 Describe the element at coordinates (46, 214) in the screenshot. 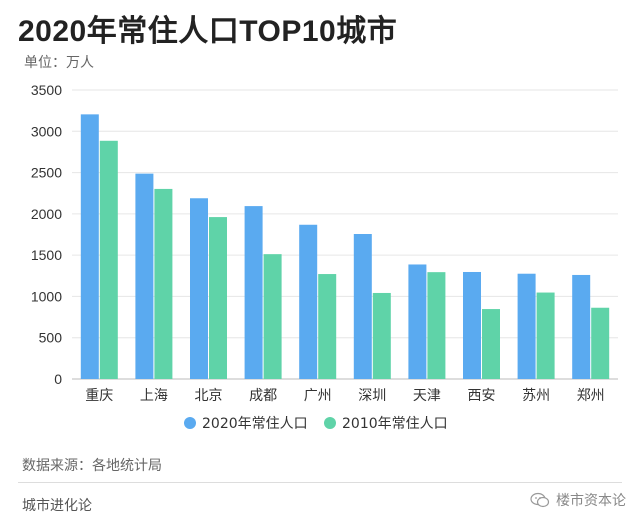

I see `y-tick-label: 2000` at that location.